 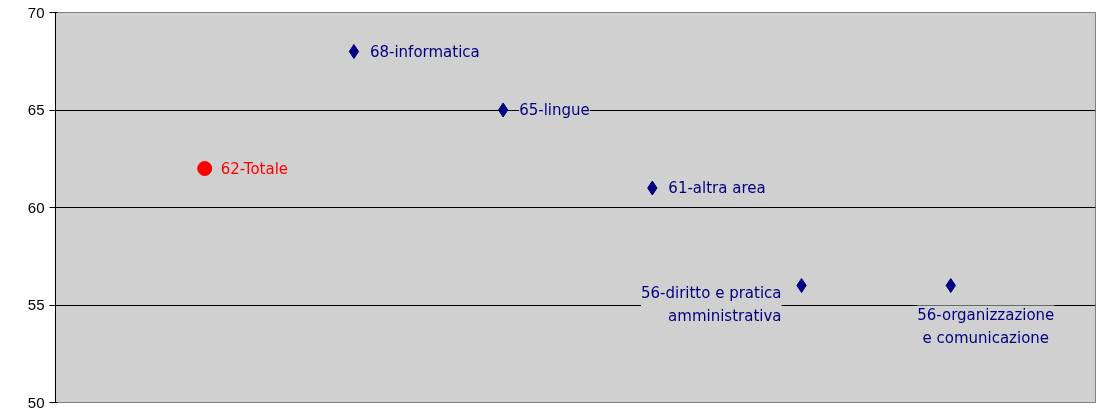 I want to click on data-label: 56-organizzazione e comunicazione, so click(x=986, y=326).